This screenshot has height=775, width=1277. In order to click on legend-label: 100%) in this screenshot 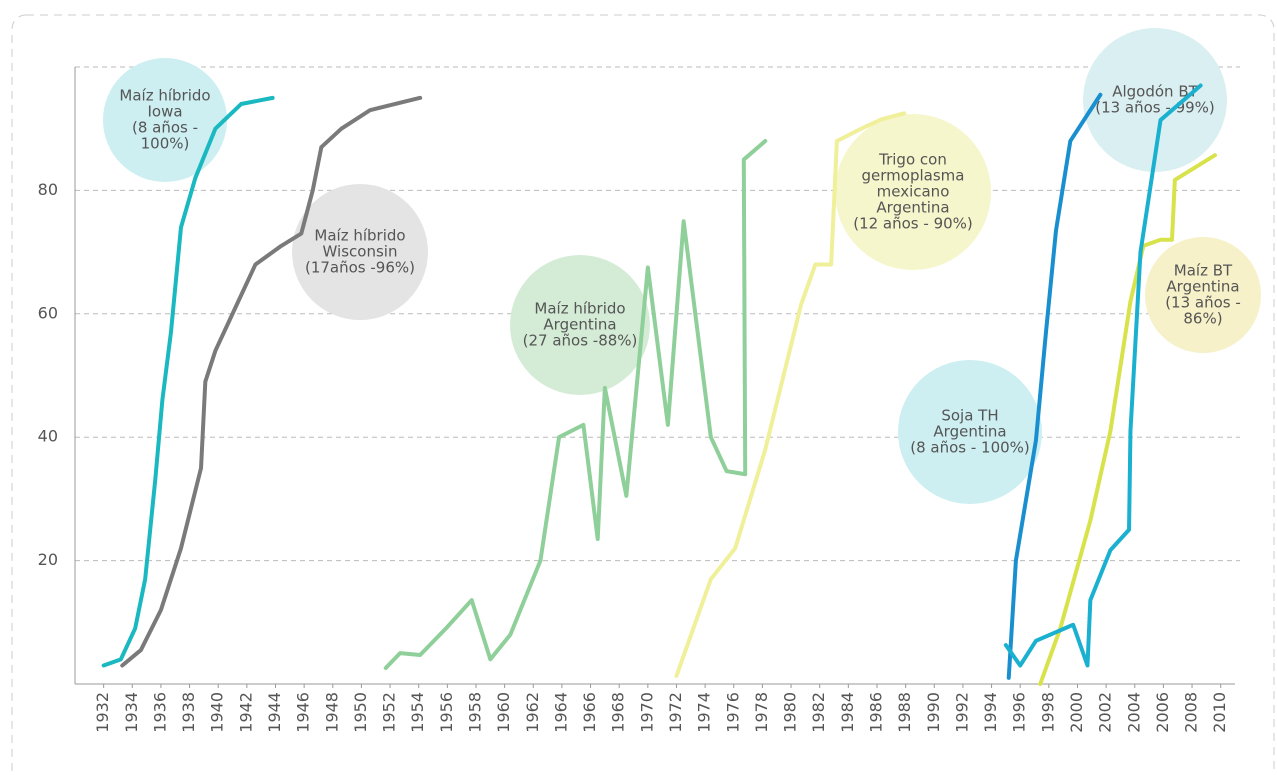, I will do `click(165, 144)`.